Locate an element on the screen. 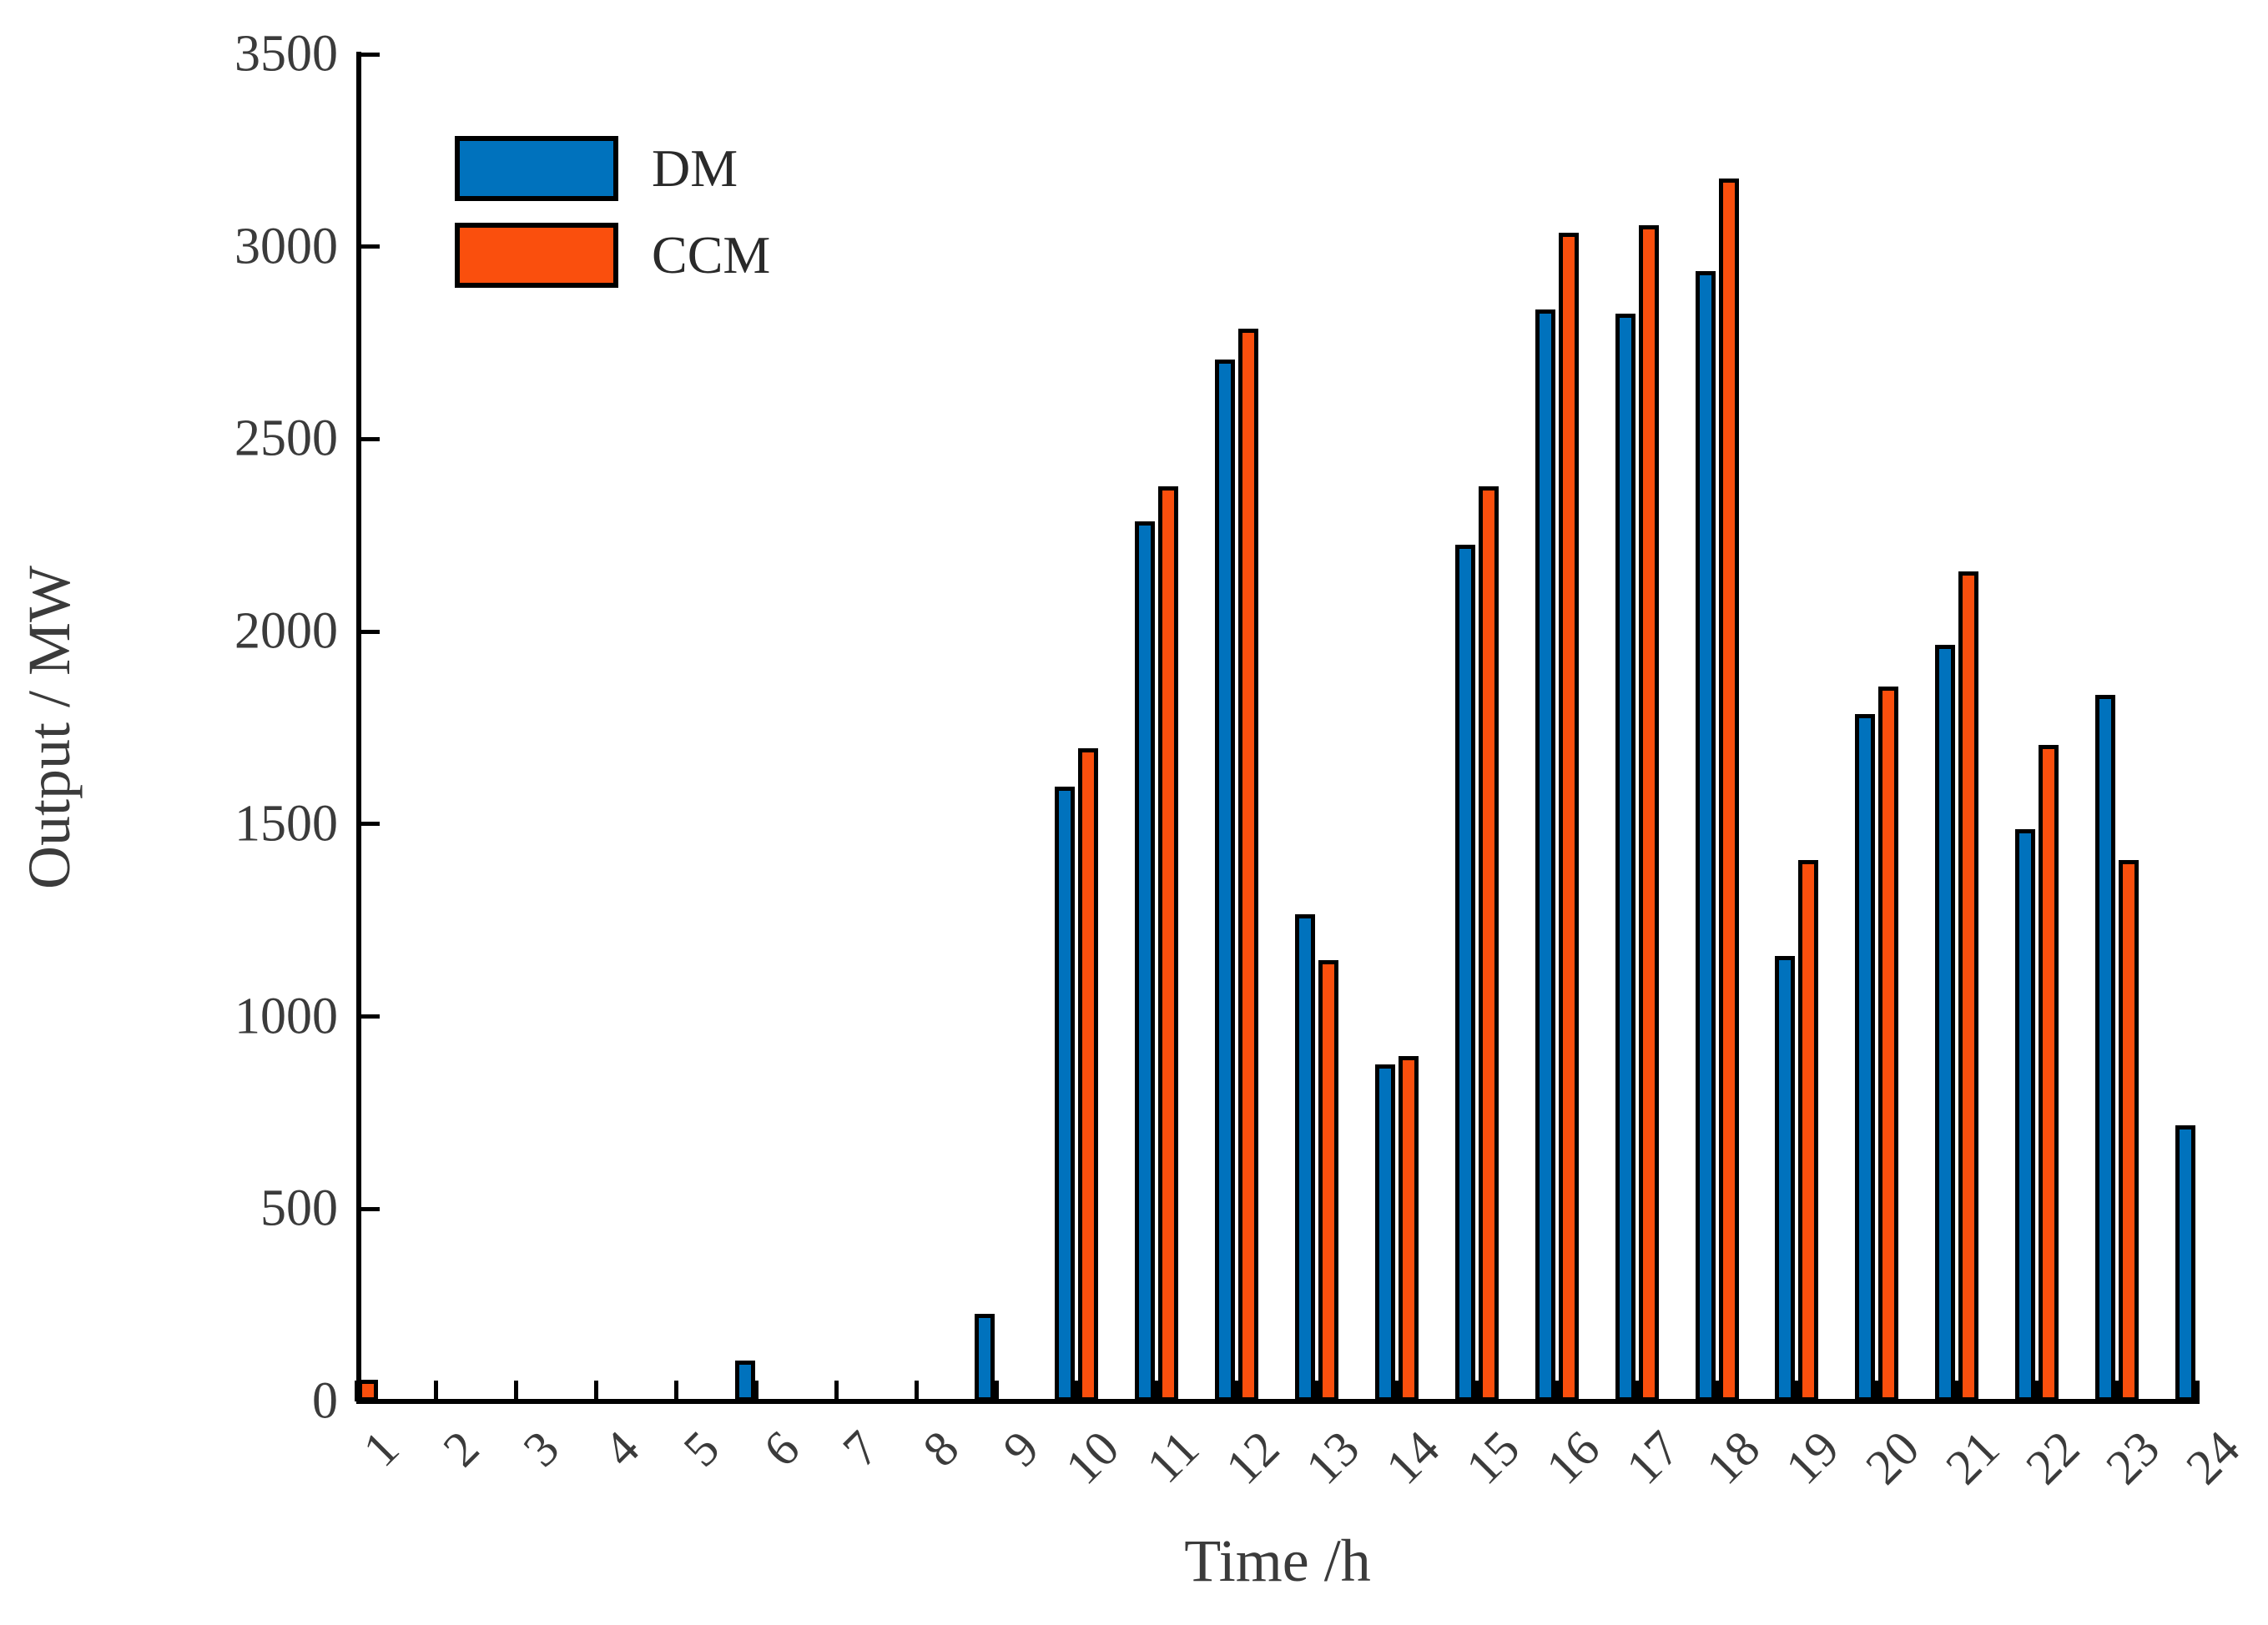 This screenshot has height=1625, width=2268. legend-swatch-dm is located at coordinates (536, 168).